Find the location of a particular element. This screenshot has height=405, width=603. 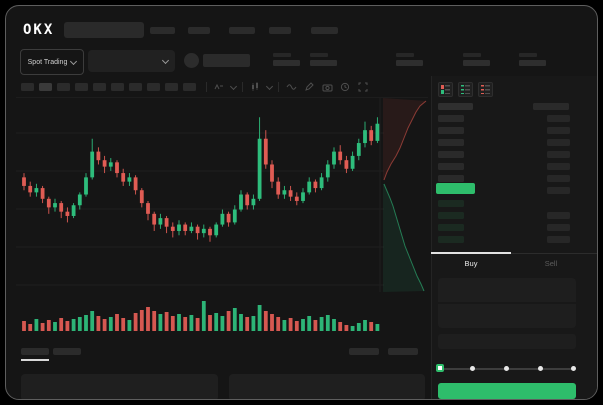

chart-controls is located at coordinates (287, 87).